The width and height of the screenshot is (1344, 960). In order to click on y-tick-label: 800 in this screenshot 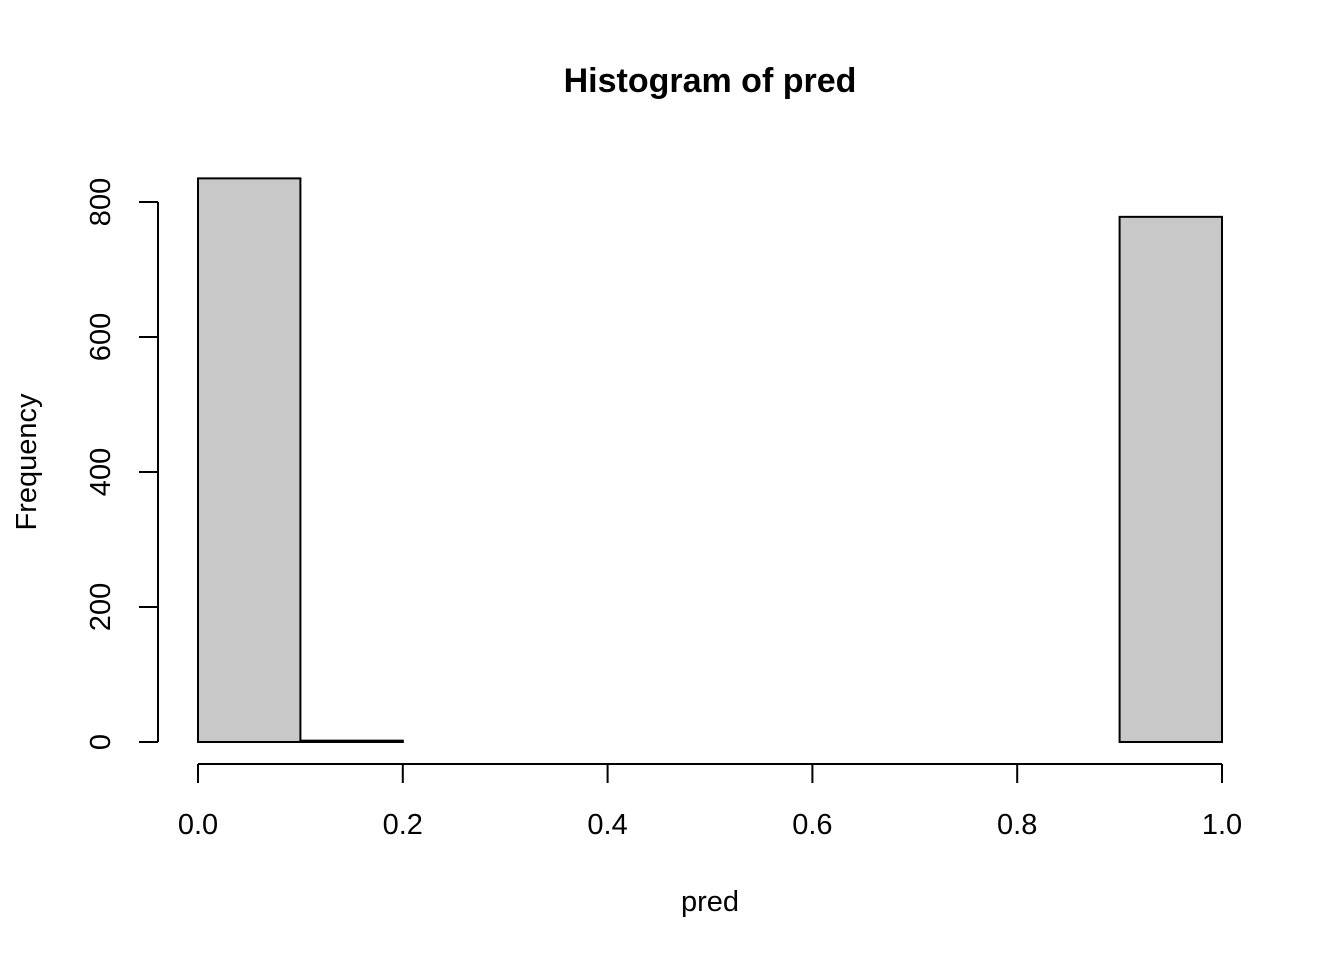, I will do `click(101, 202)`.